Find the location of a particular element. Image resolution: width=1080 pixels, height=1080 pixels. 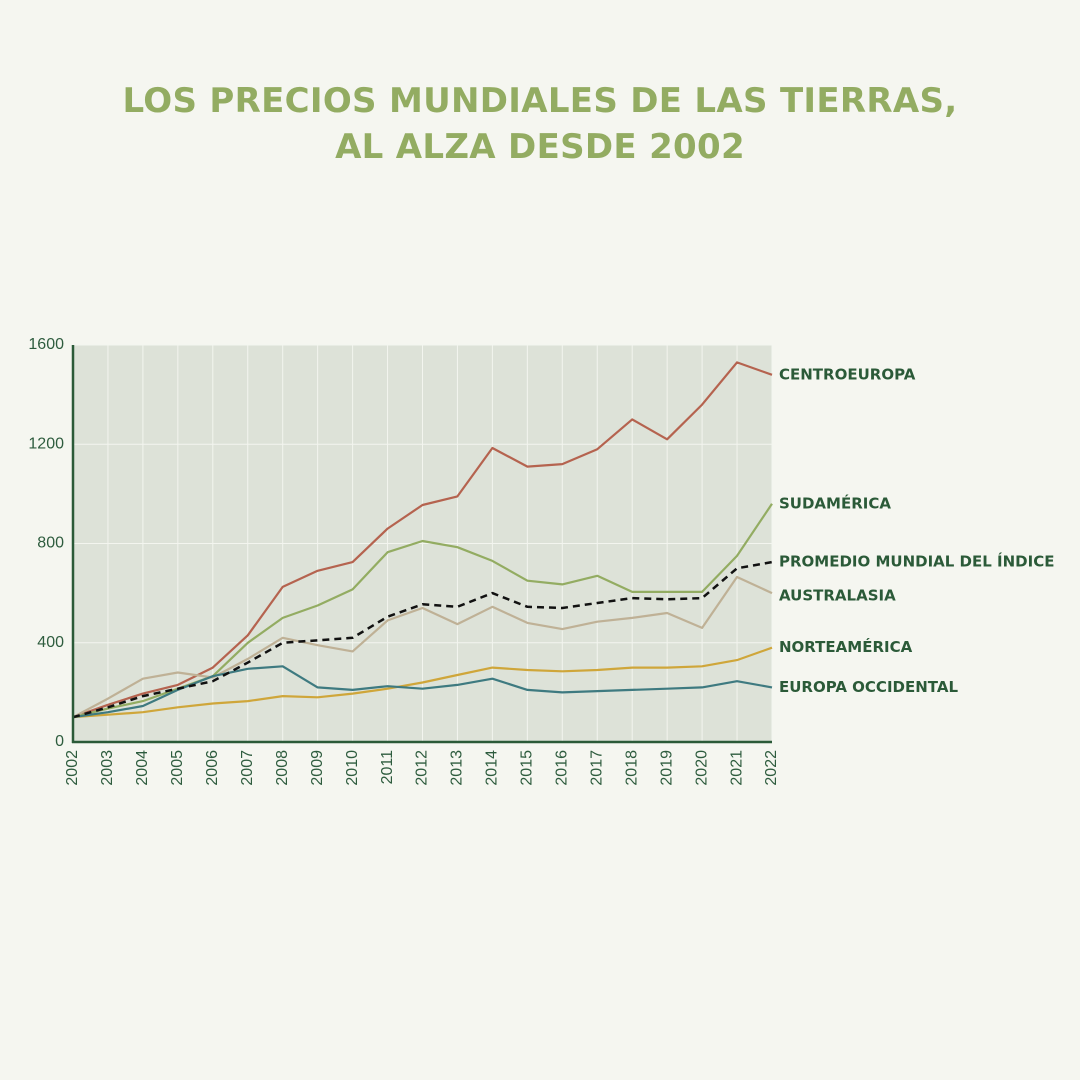

x-tick-label: 2018 is located at coordinates (631, 768).